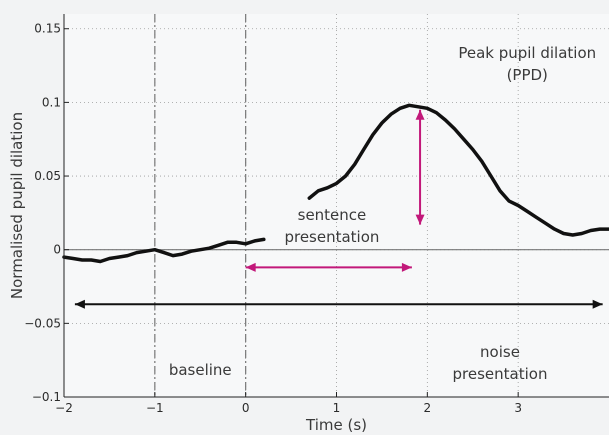  Describe the element at coordinates (46, 397) in the screenshot. I see `y-tick-label: −0.1` at that location.